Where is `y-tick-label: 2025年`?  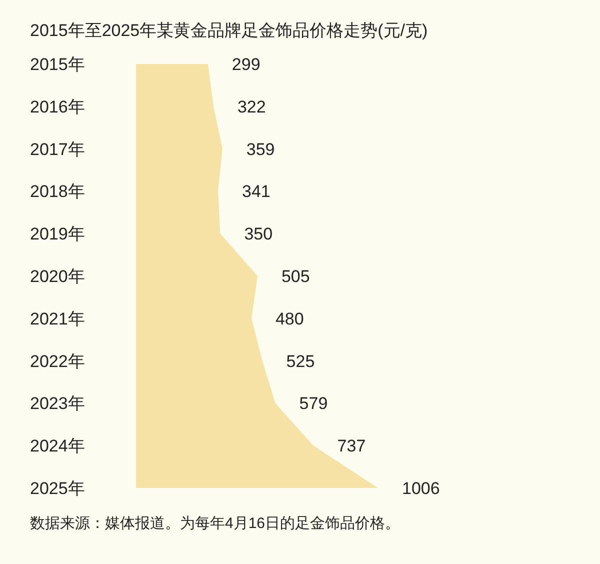 y-tick-label: 2025年 is located at coordinates (57, 488).